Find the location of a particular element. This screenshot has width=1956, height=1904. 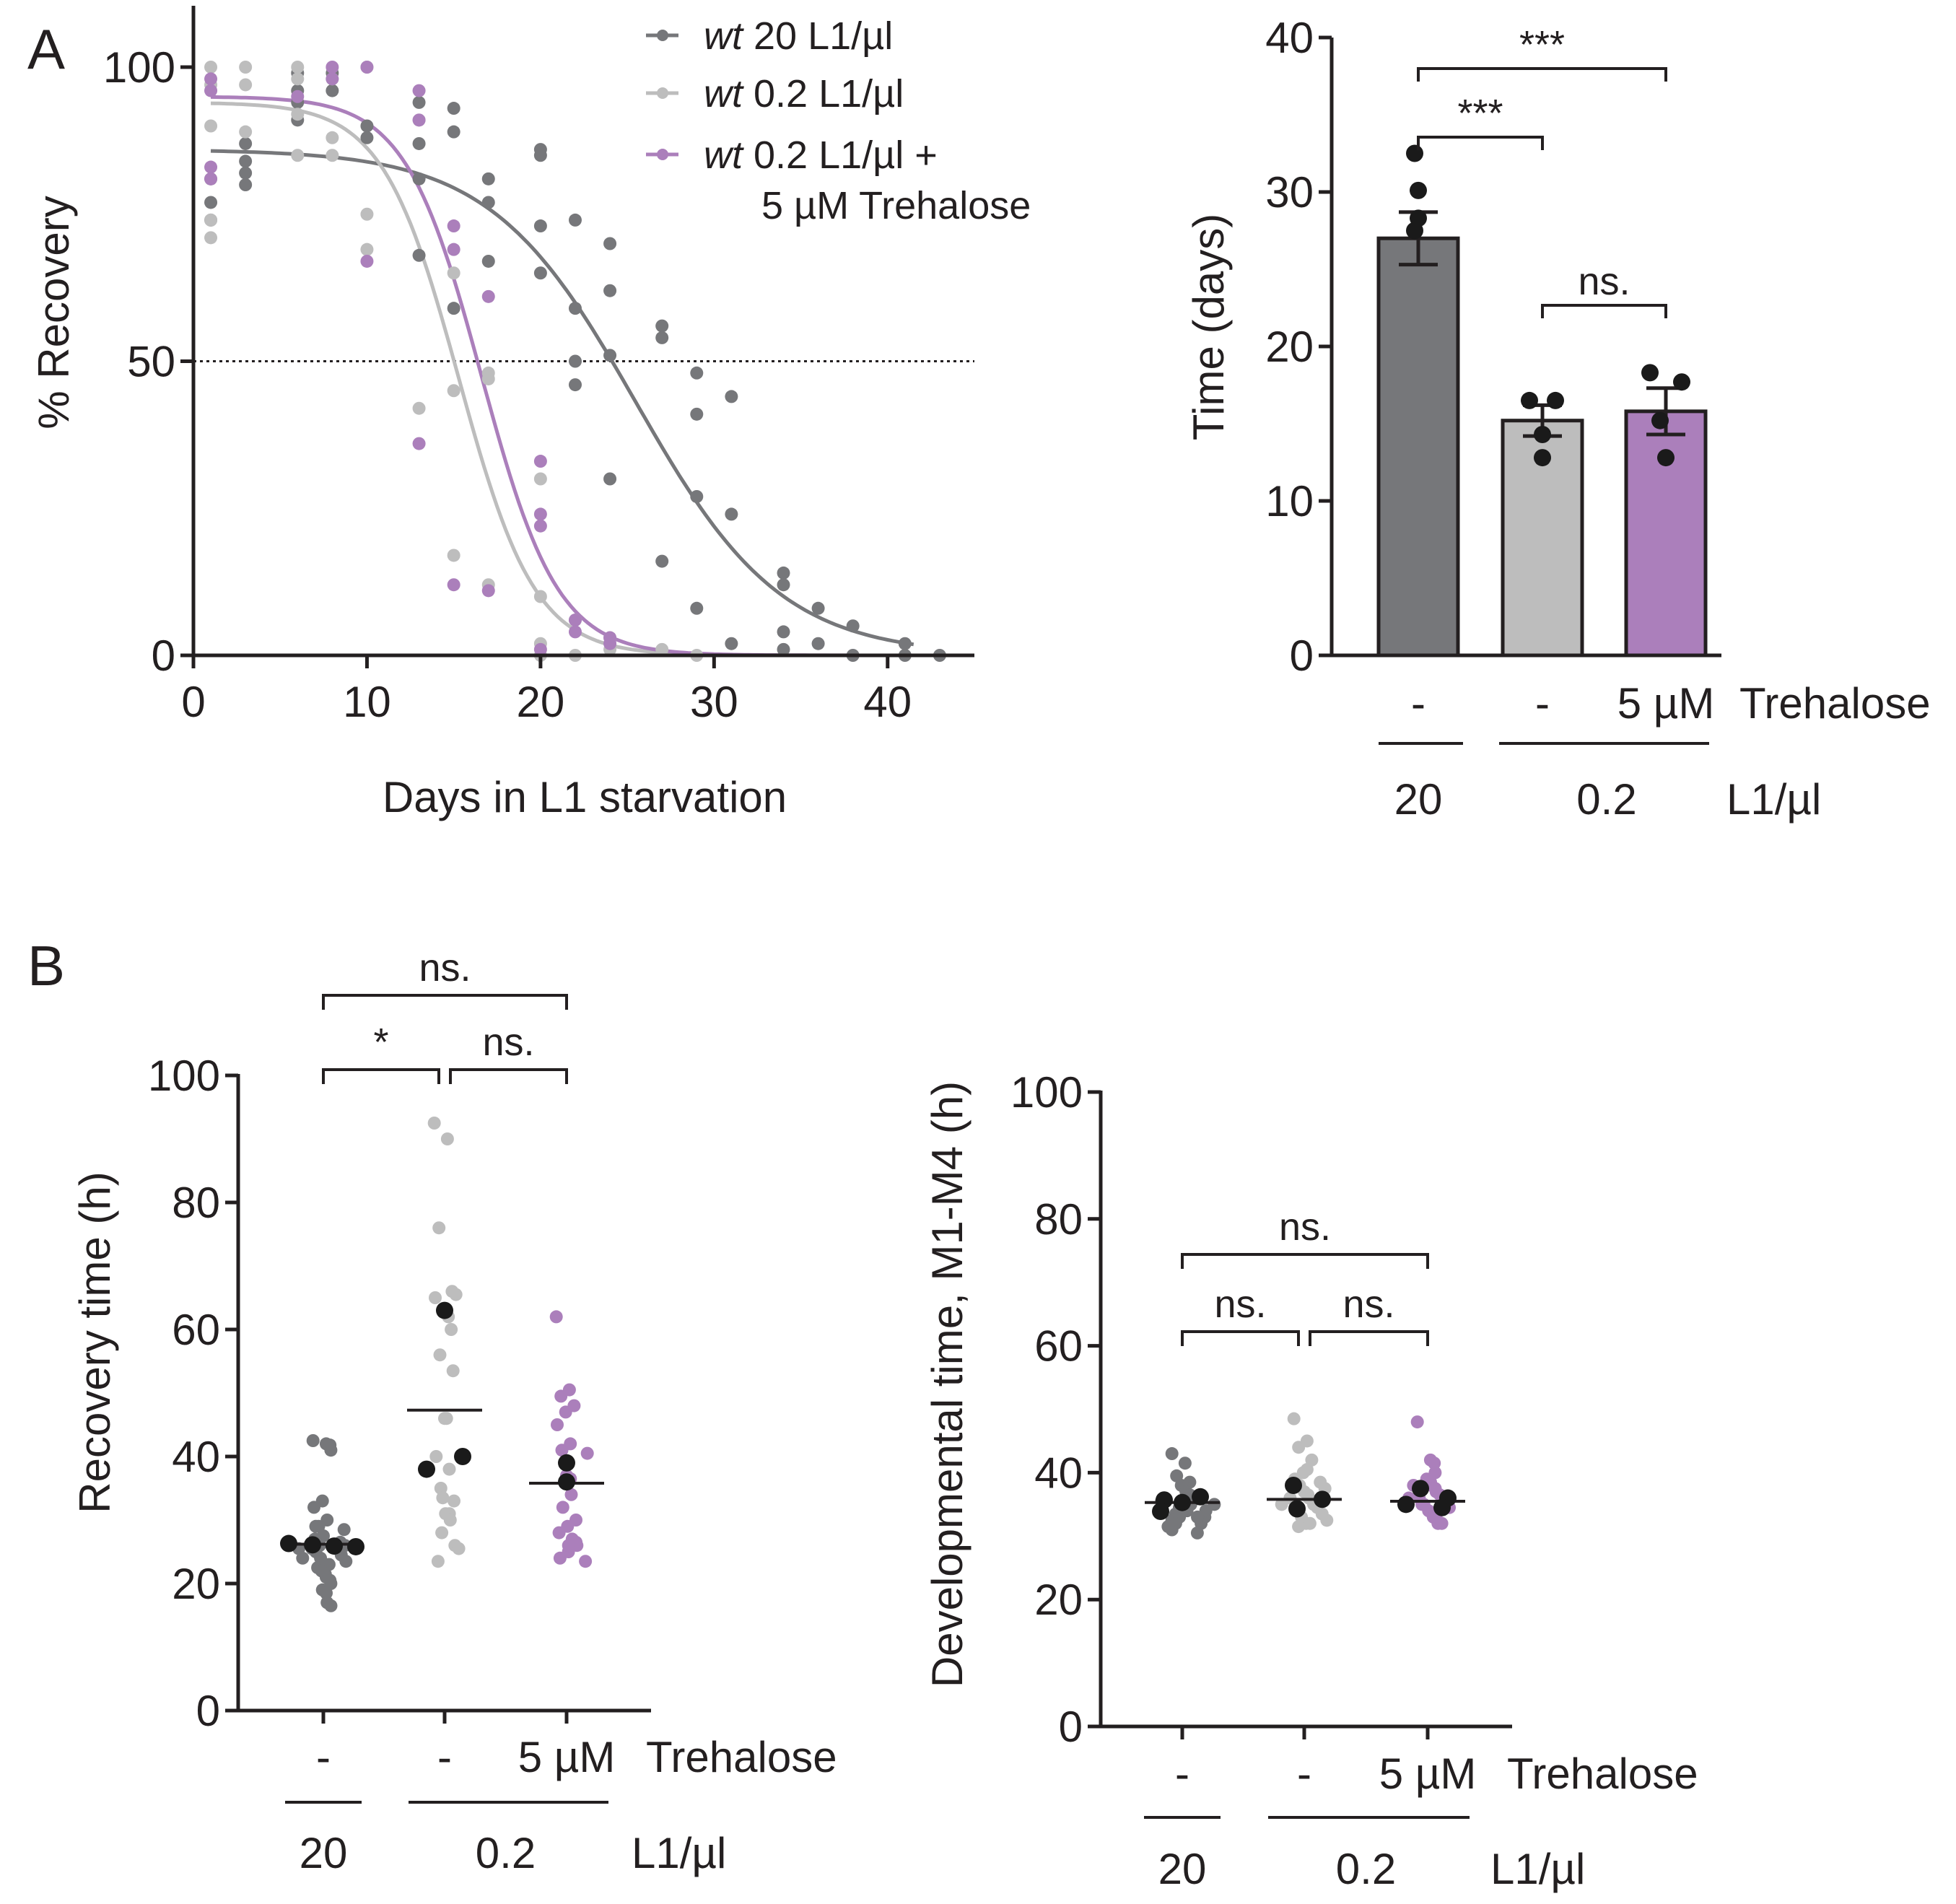

treatment-label-2: 5 µM is located at coordinates (567, 1757).